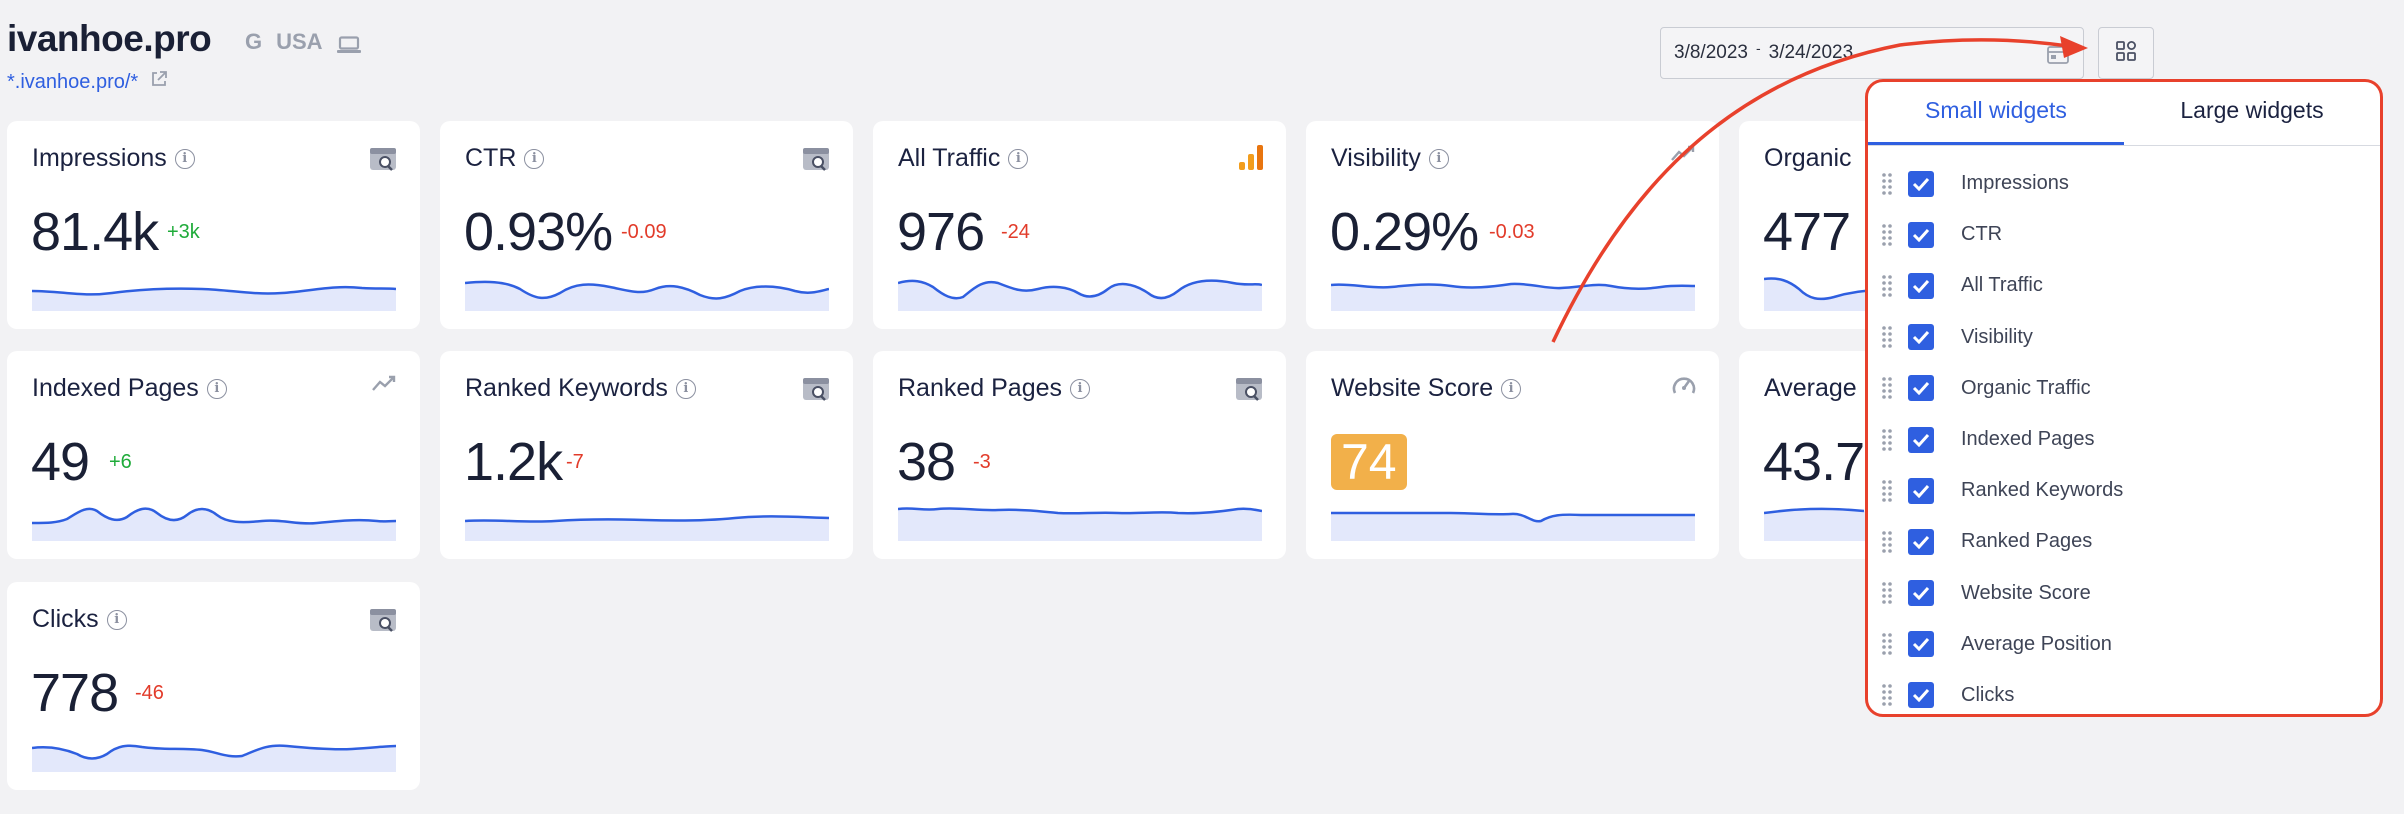 The image size is (2404, 814). What do you see at coordinates (75, 693) in the screenshot?
I see `widget-value: 778` at bounding box center [75, 693].